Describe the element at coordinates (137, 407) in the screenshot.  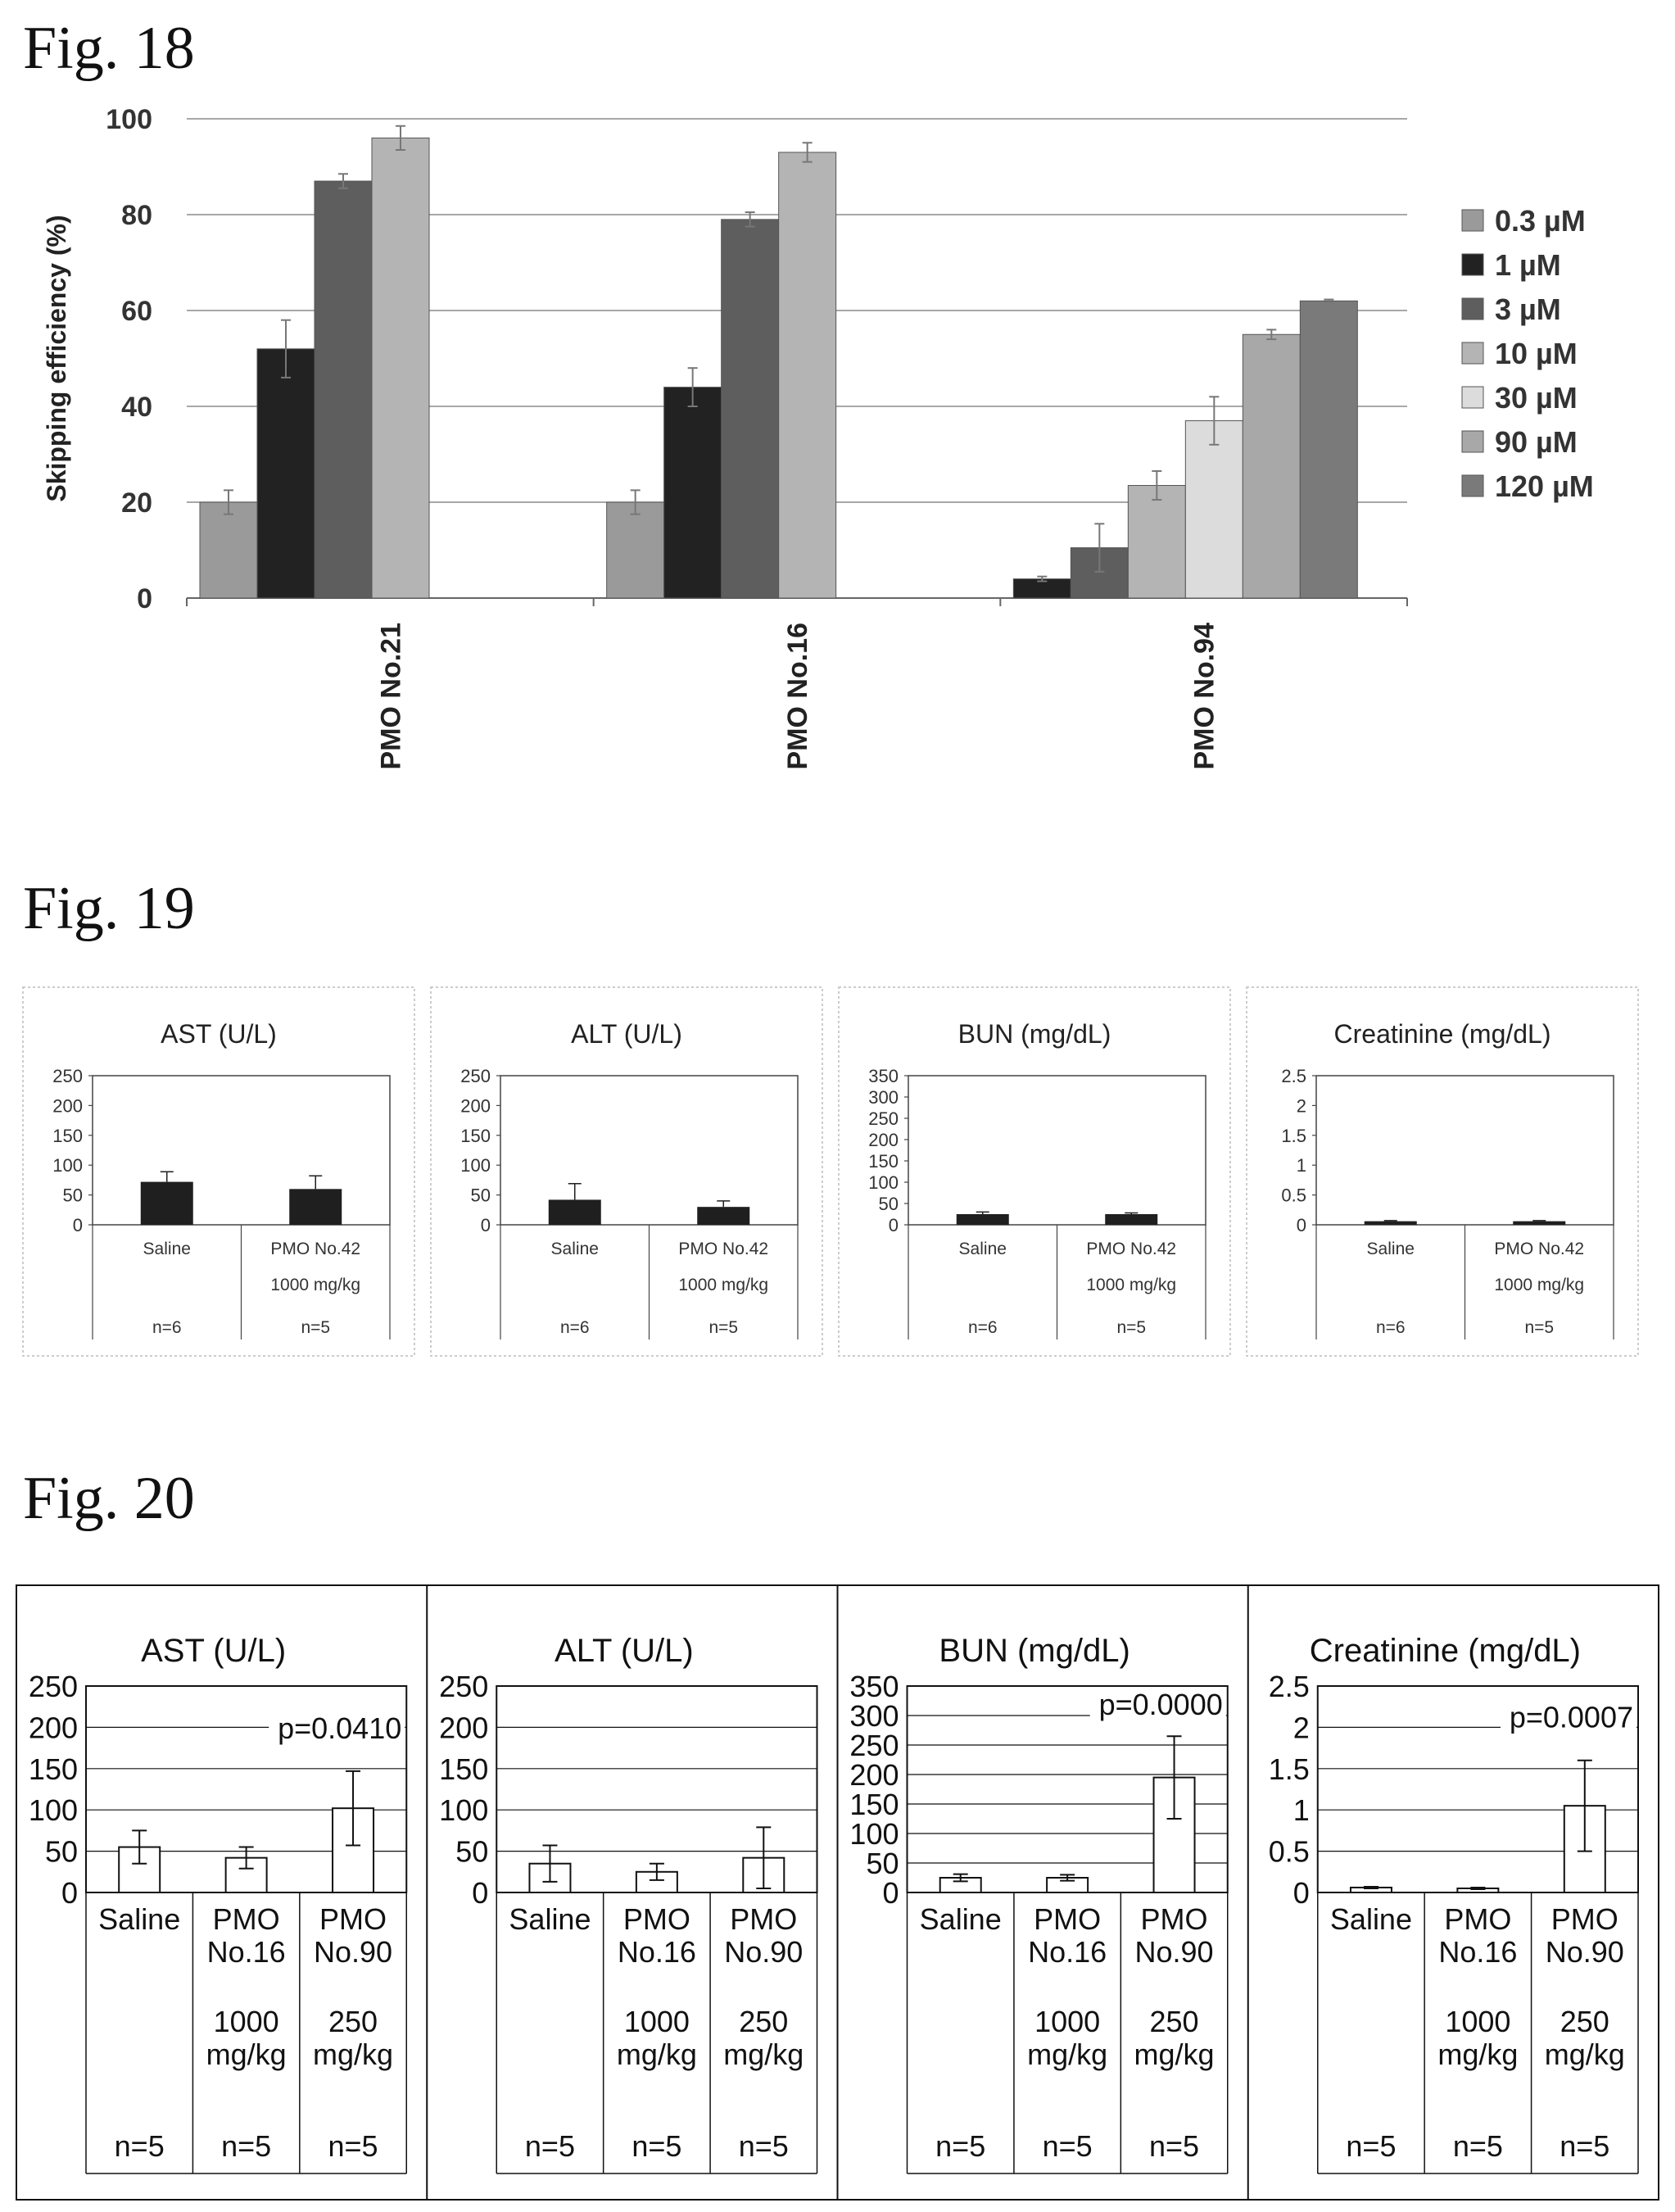
I see `y-tick-label: 40` at that location.